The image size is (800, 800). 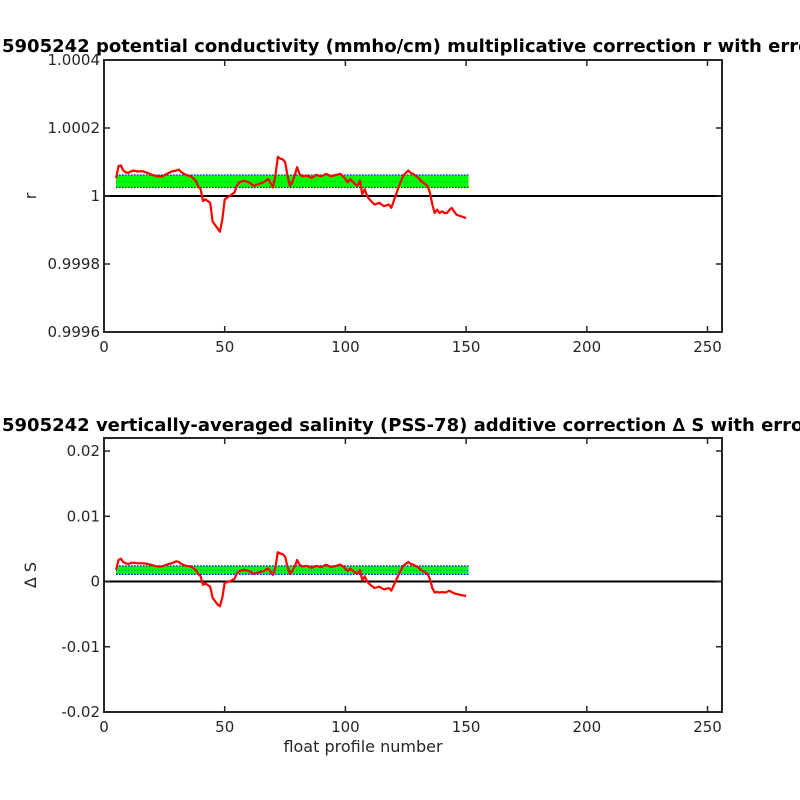 What do you see at coordinates (74, 264) in the screenshot?
I see `y-tick-label: 0.9998` at bounding box center [74, 264].